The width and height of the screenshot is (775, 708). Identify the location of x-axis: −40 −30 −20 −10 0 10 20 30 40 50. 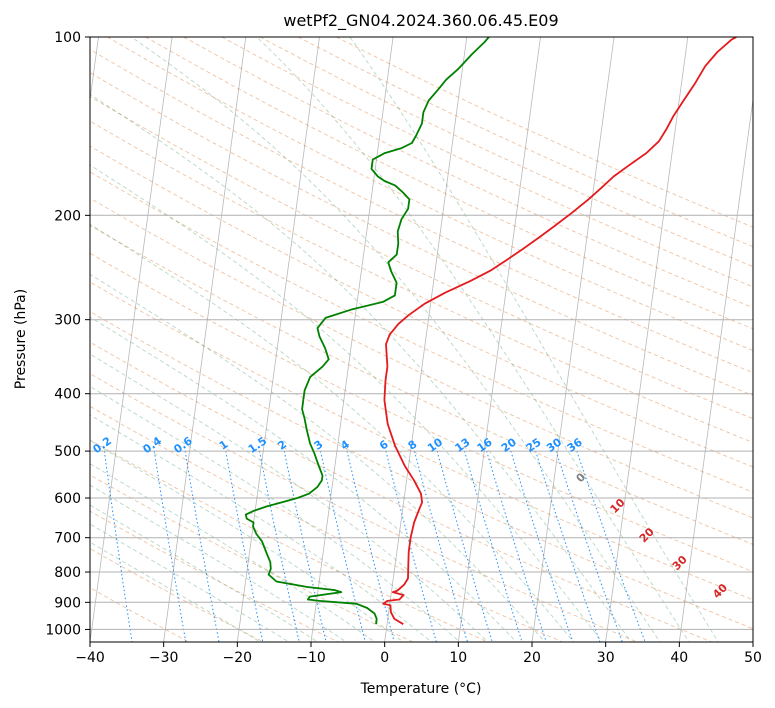
(418, 654).